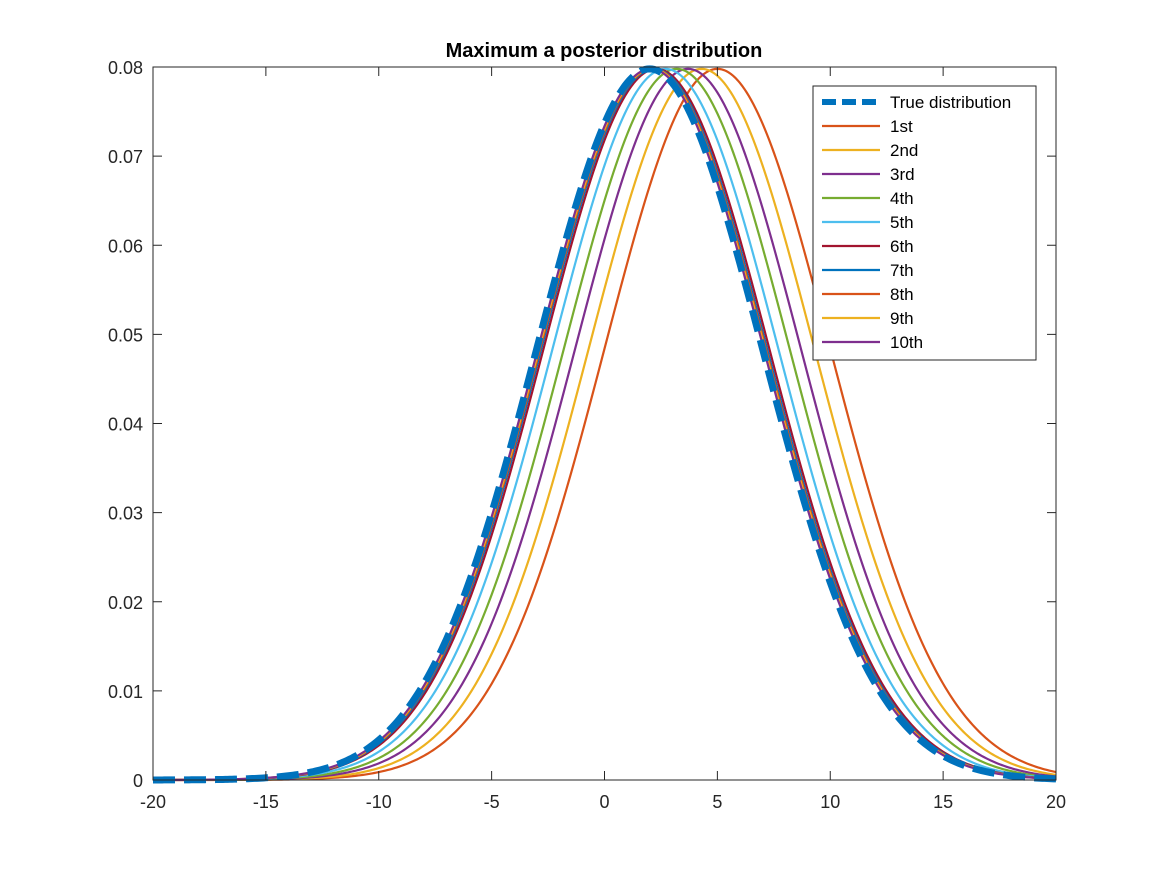 Image resolution: width=1167 pixels, height=875 pixels. Describe the element at coordinates (902, 318) in the screenshot. I see `legend-label: 9th` at that location.